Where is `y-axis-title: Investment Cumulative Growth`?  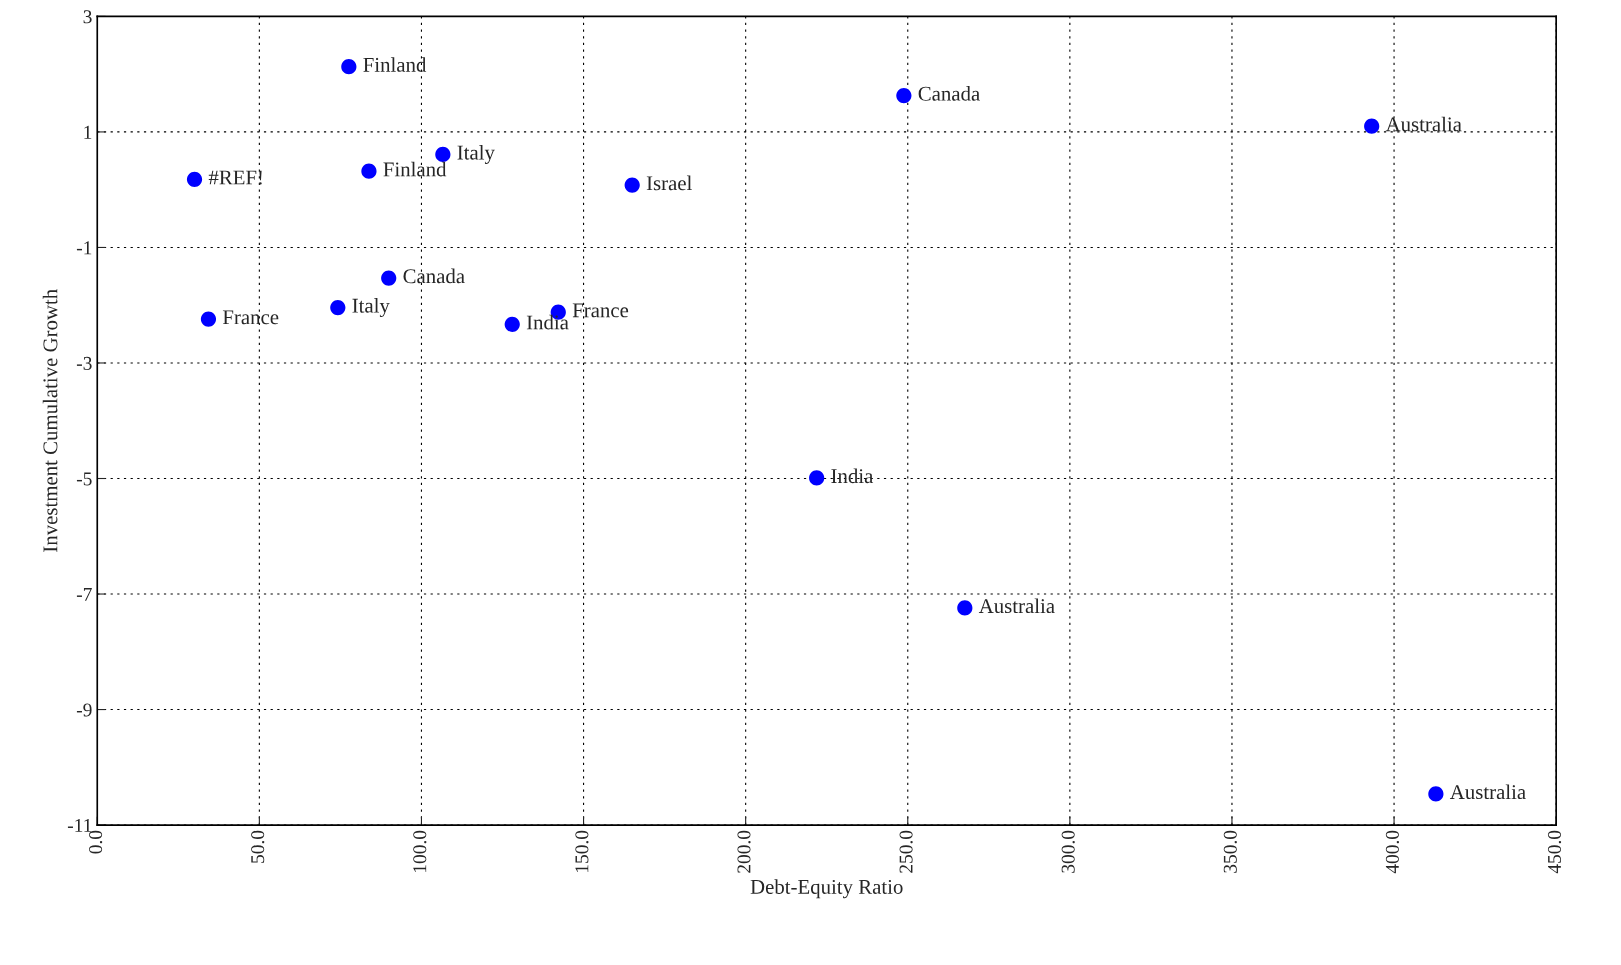
y-axis-title: Investment Cumulative Growth is located at coordinates (50, 420).